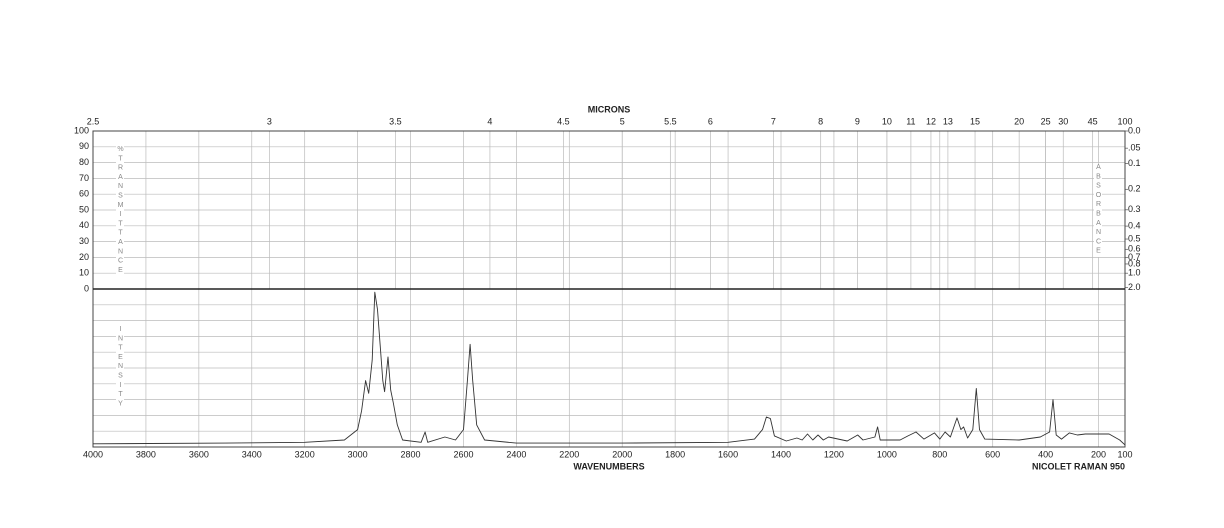  I want to click on top-tick-label: 12, so click(931, 121).